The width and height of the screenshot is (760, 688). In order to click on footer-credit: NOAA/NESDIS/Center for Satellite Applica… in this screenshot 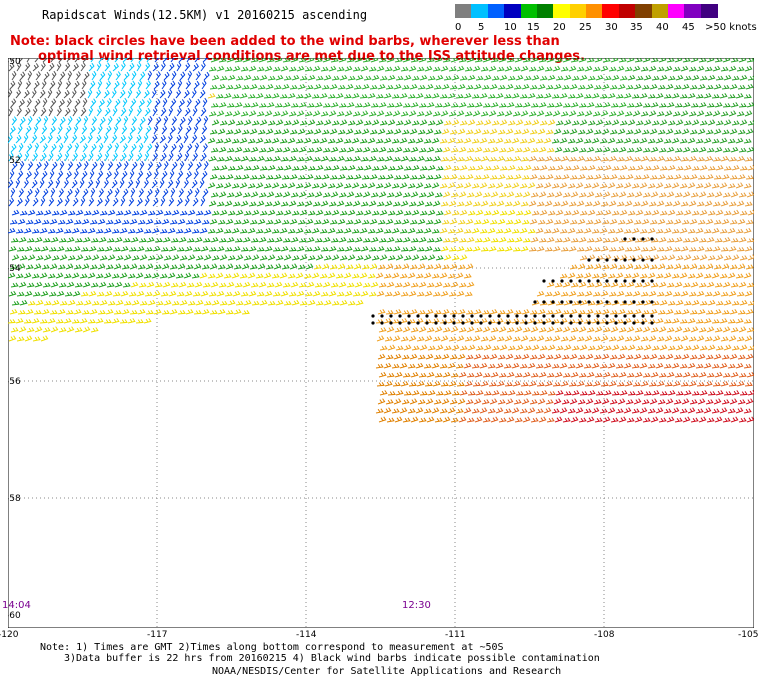, I will do `click(387, 671)`.